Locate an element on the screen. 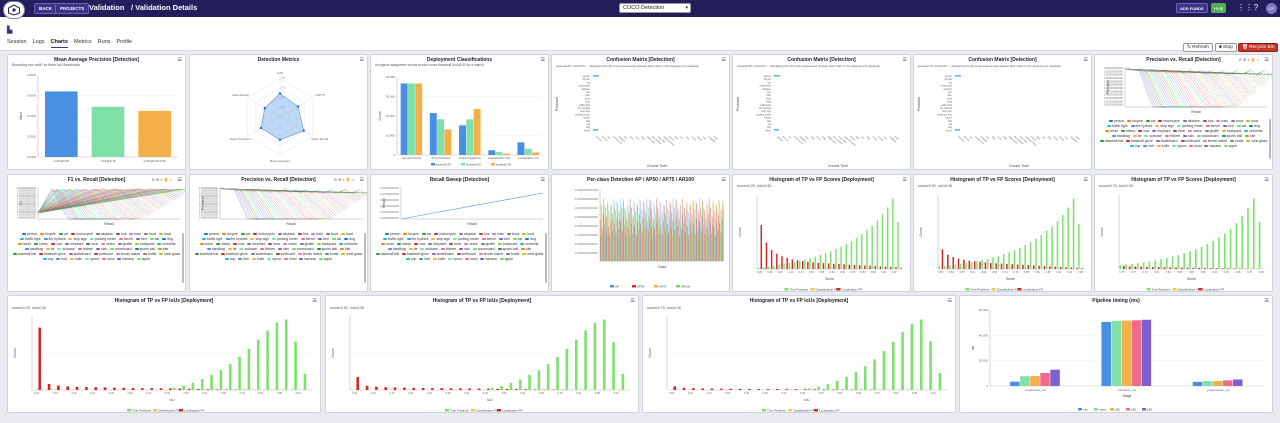 The width and height of the screenshot is (1280, 423). tab-profile: Profile is located at coordinates (124, 42).